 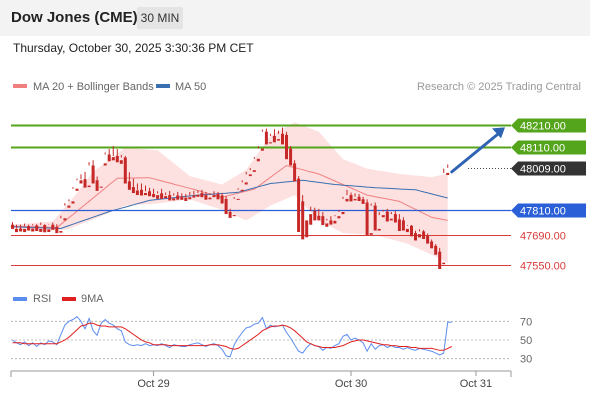 What do you see at coordinates (261, 380) in the screenshot?
I see `x-axis: Oct 29 Oct 30 Oct 31` at bounding box center [261, 380].